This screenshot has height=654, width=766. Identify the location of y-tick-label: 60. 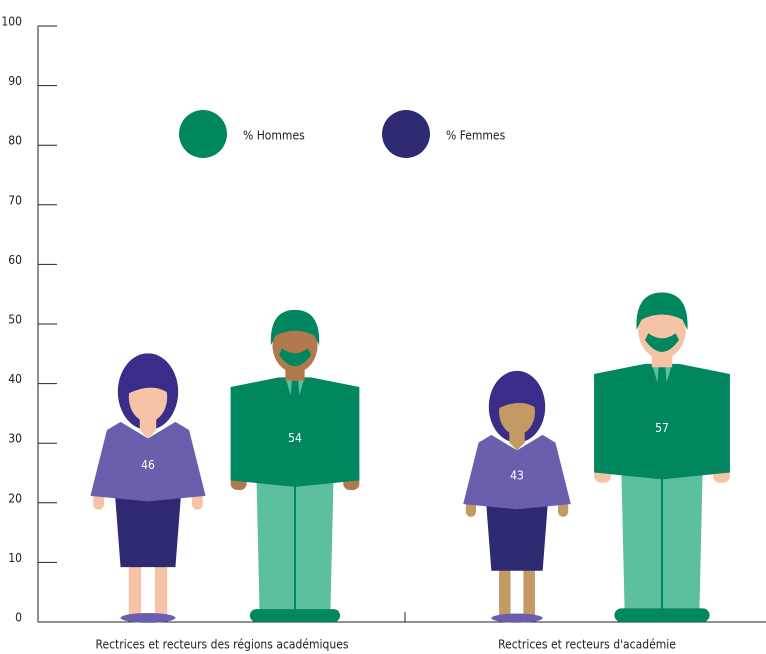
(15, 260).